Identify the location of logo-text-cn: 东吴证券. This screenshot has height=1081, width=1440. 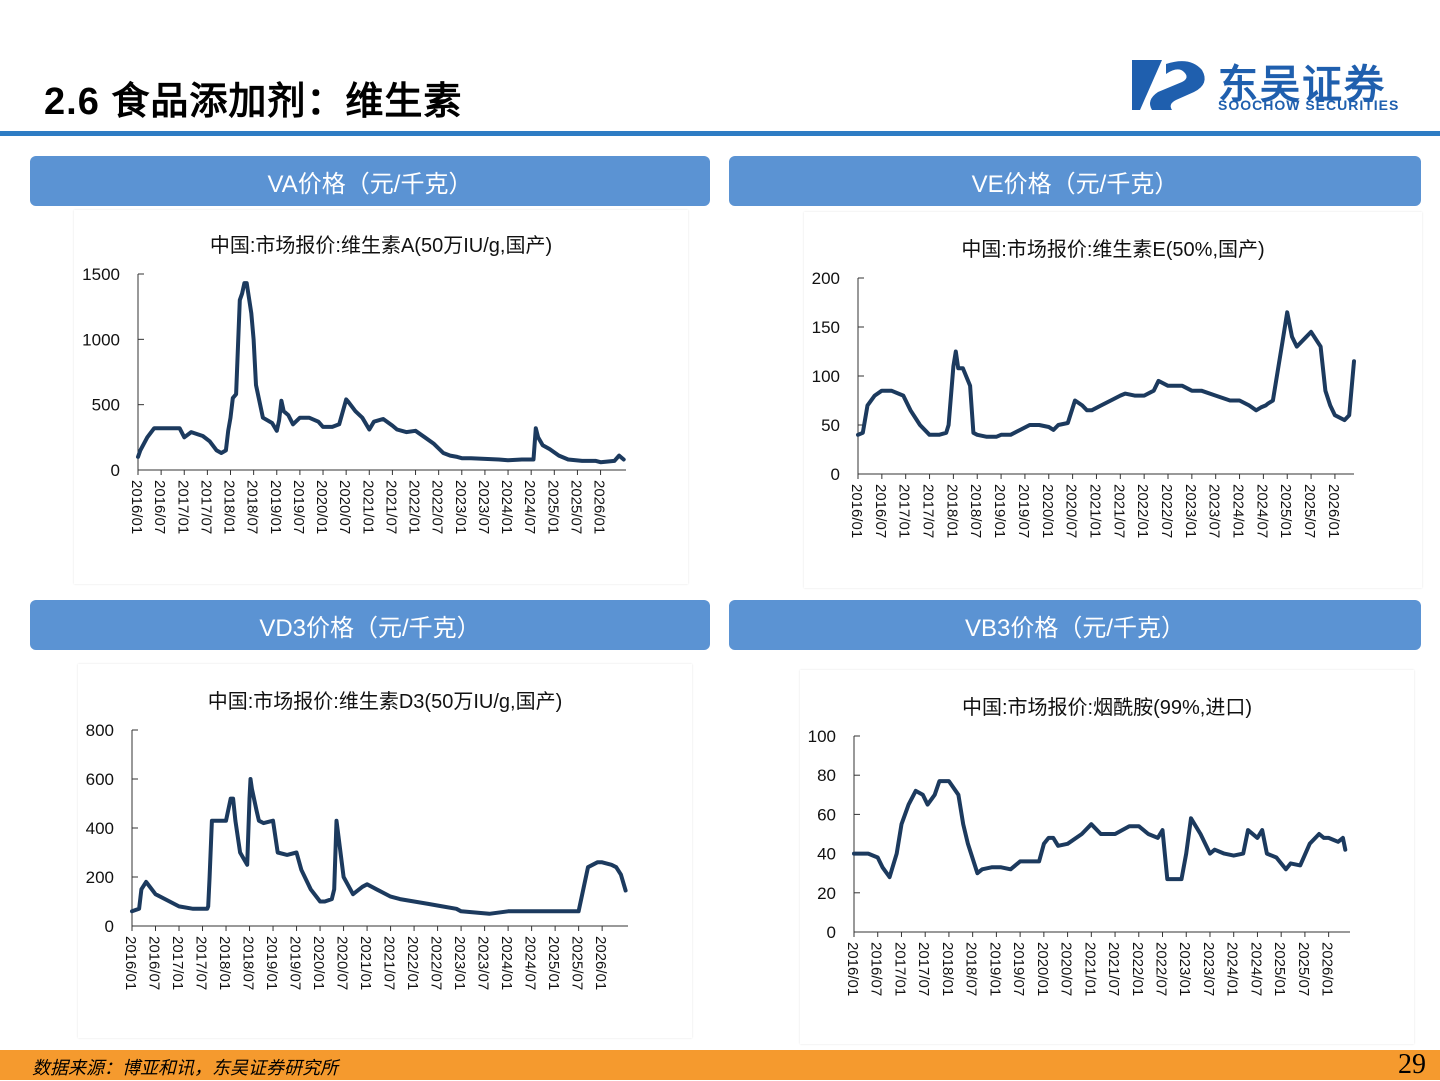
(1302, 85).